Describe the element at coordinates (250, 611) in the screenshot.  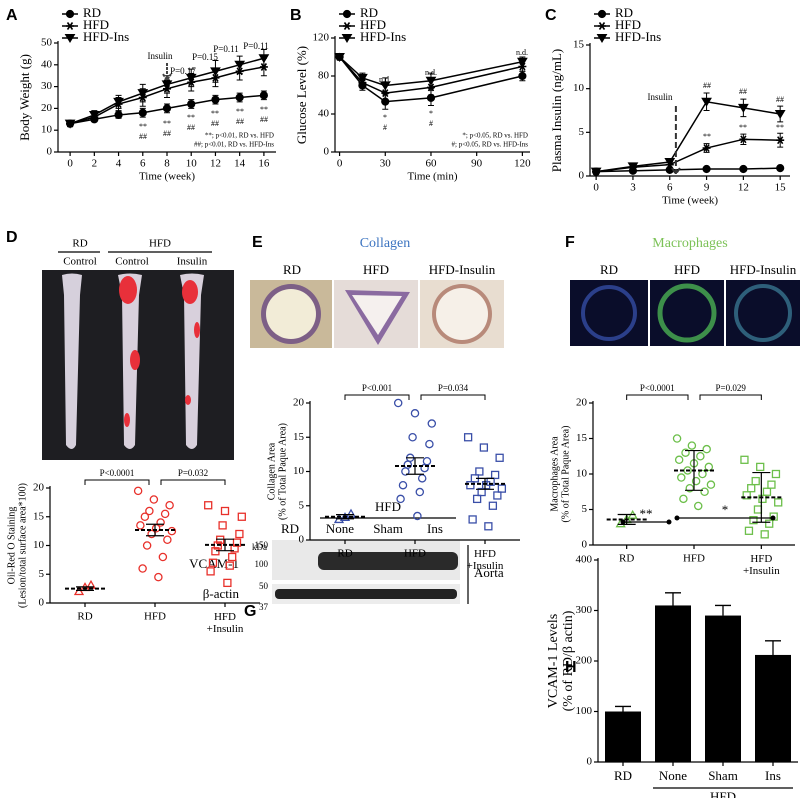
I see `panel-letter: G` at that location.